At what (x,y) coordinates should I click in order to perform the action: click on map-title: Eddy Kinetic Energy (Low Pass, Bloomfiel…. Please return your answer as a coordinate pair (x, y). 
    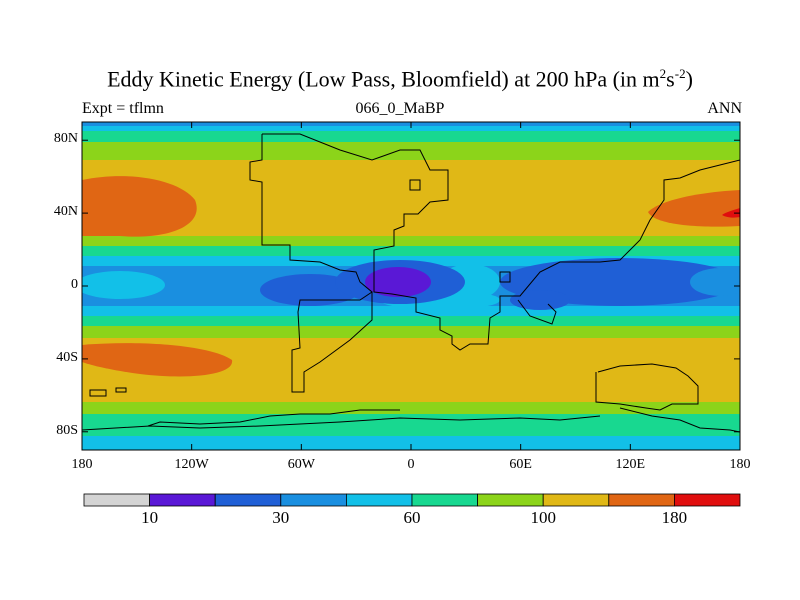
    Looking at the image, I should click on (400, 79).